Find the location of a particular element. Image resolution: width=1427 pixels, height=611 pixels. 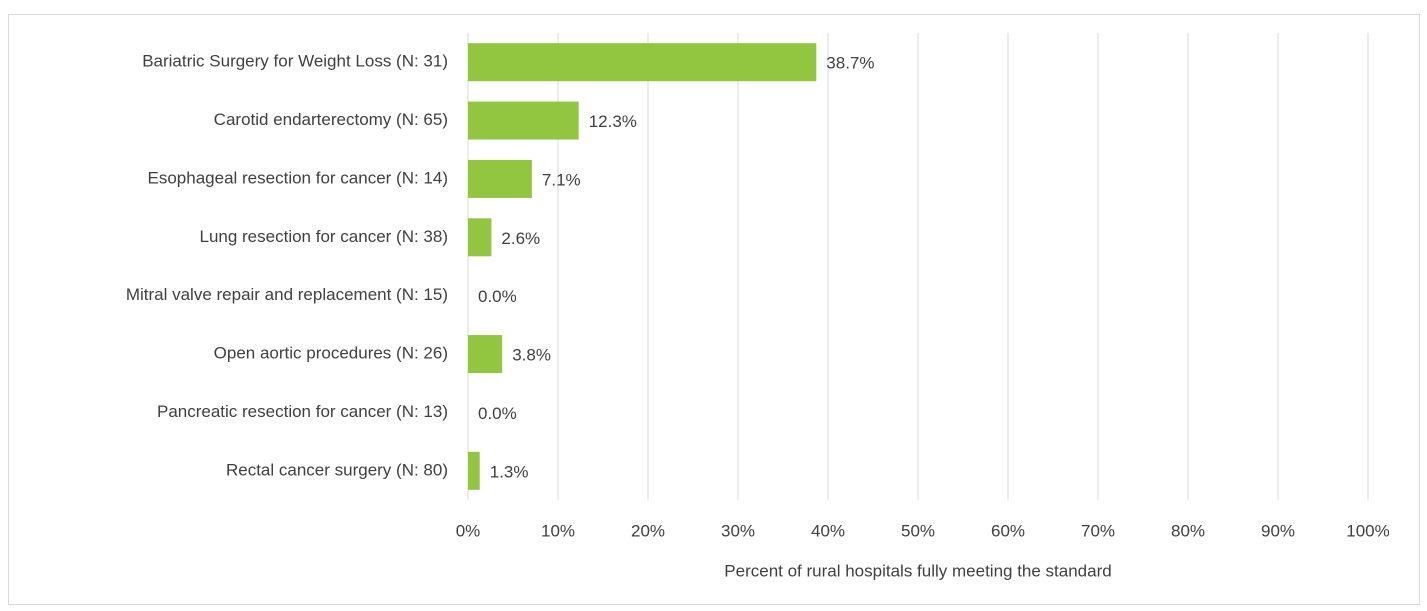

data-label: 12.3% is located at coordinates (613, 121).